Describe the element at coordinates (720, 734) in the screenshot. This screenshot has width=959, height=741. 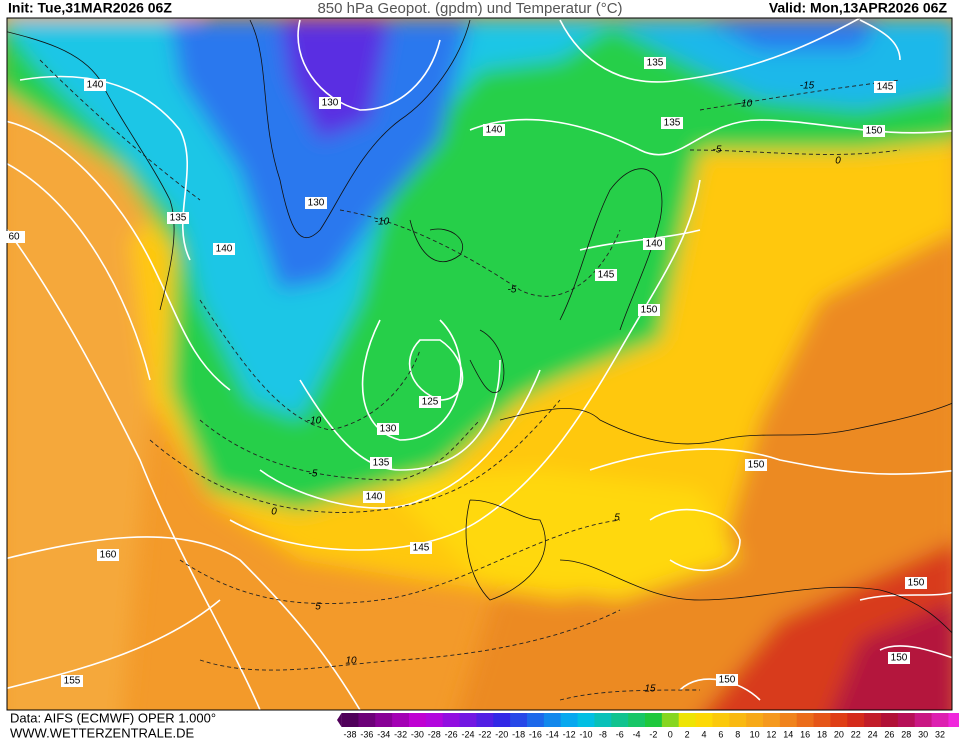
I see `scale-label: 6` at that location.